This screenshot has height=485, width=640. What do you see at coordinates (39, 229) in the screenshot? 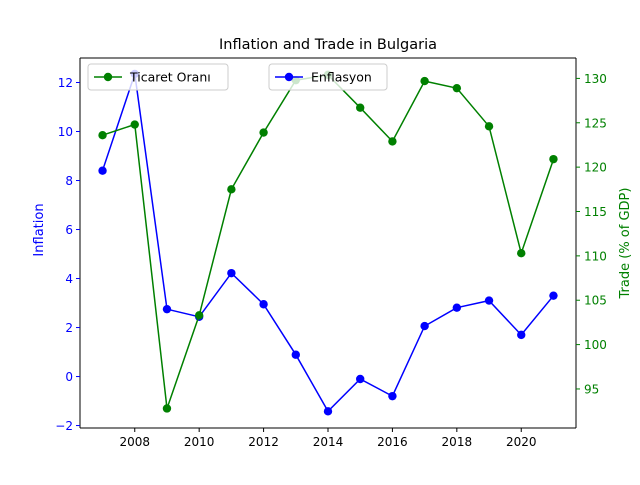
I see `y-axis-left-label: Inflation` at bounding box center [39, 229].